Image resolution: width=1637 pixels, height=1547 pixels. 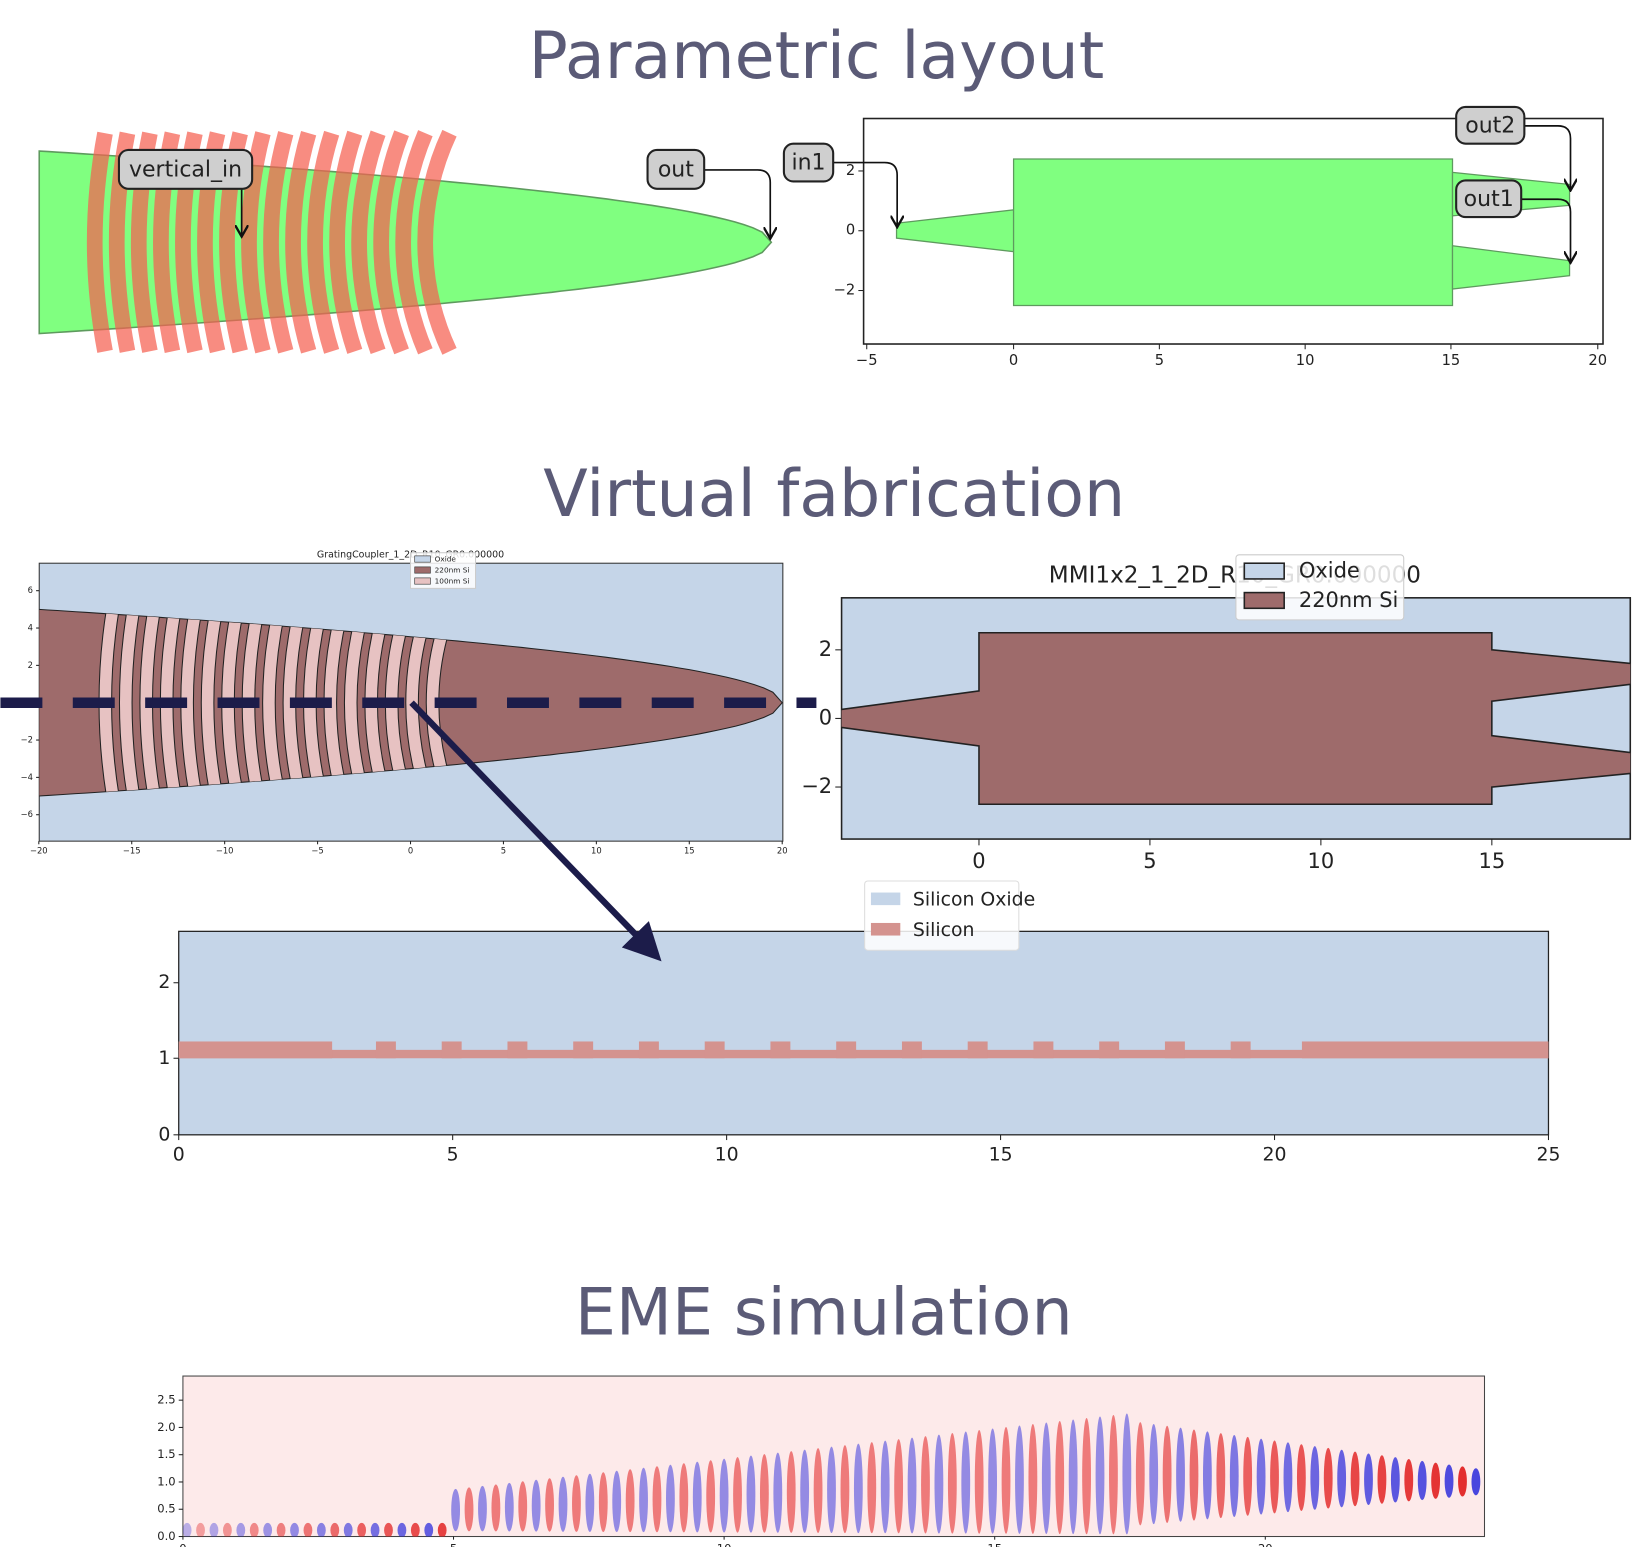 What do you see at coordinates (452, 581) in the screenshot?
I see `legend-label: 100nm Si` at bounding box center [452, 581].